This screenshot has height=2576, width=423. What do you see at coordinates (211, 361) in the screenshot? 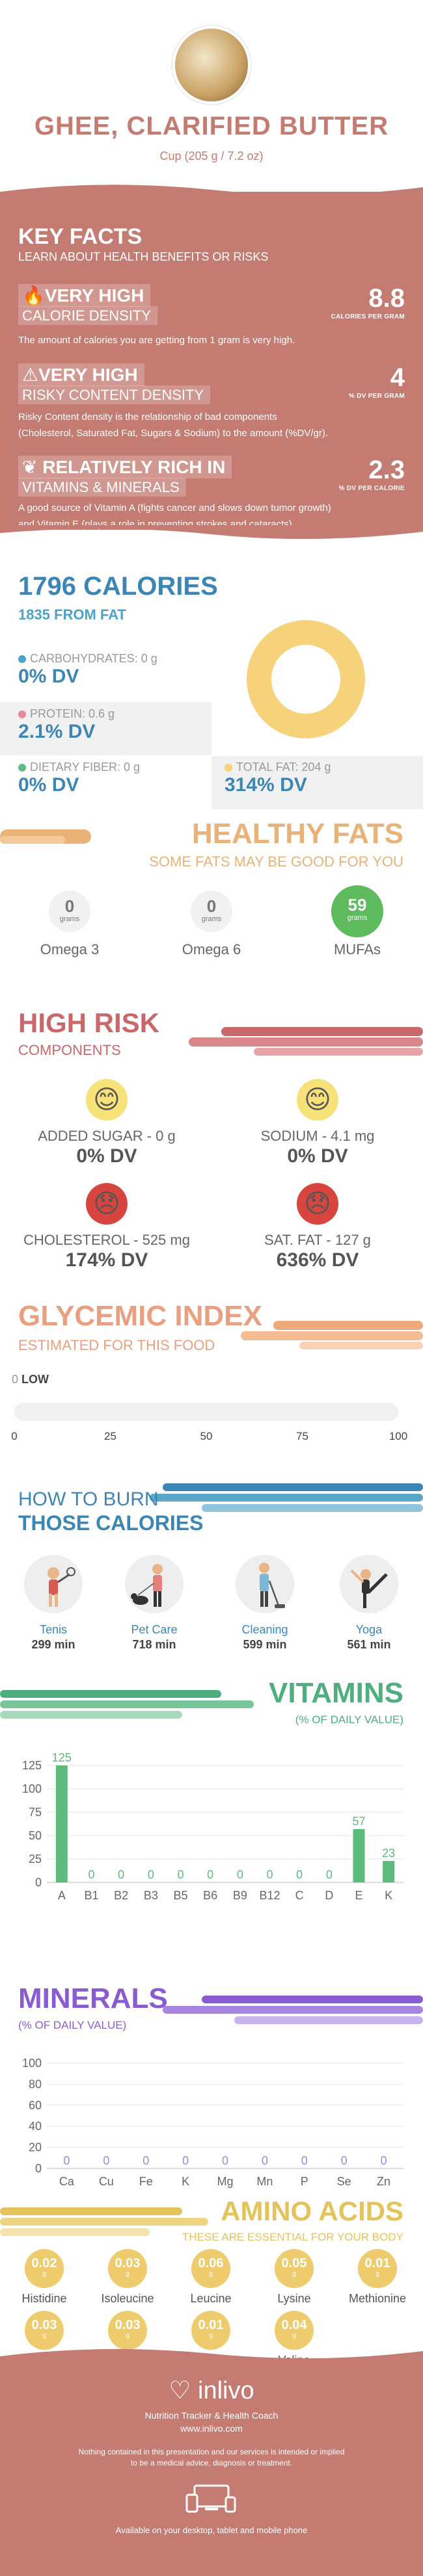
I see `key-facts-section` at bounding box center [211, 361].